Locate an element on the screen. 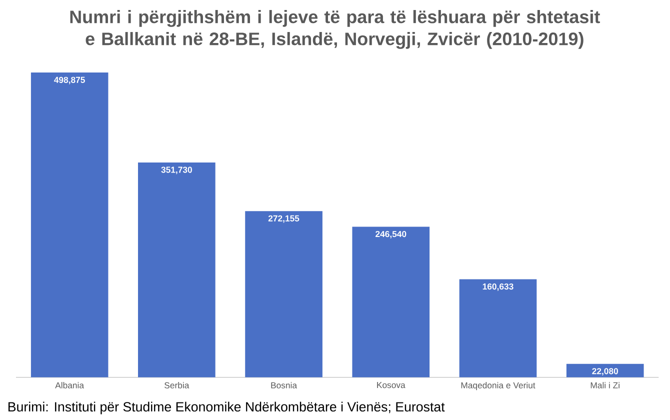 The width and height of the screenshot is (670, 420). data-label: 351,730 is located at coordinates (176, 170).